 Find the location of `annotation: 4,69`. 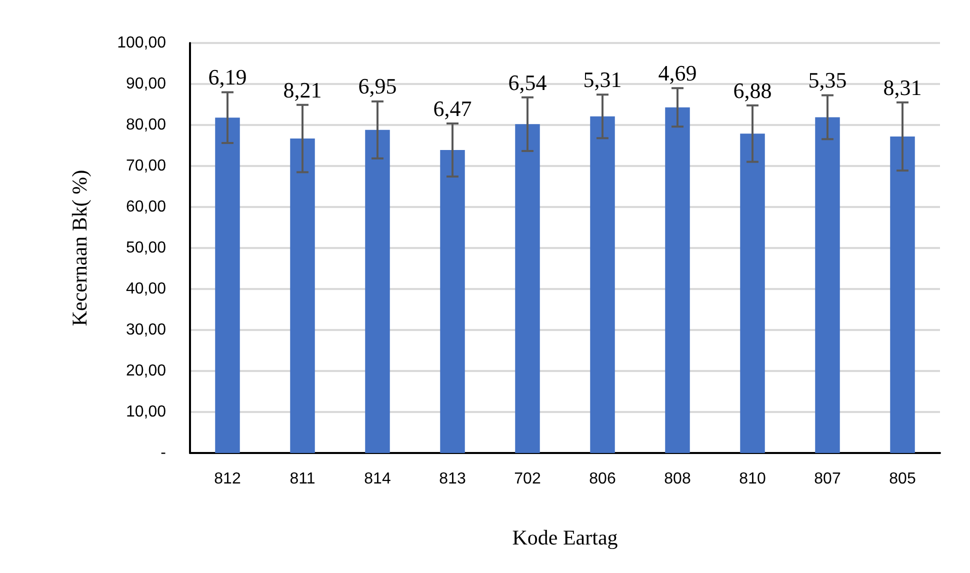

annotation: 4,69 is located at coordinates (677, 73).